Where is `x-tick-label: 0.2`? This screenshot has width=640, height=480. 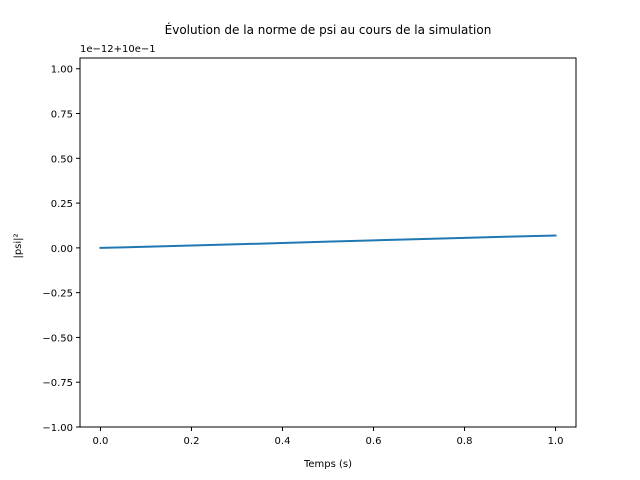 x-tick-label: 0.2 is located at coordinates (192, 441).